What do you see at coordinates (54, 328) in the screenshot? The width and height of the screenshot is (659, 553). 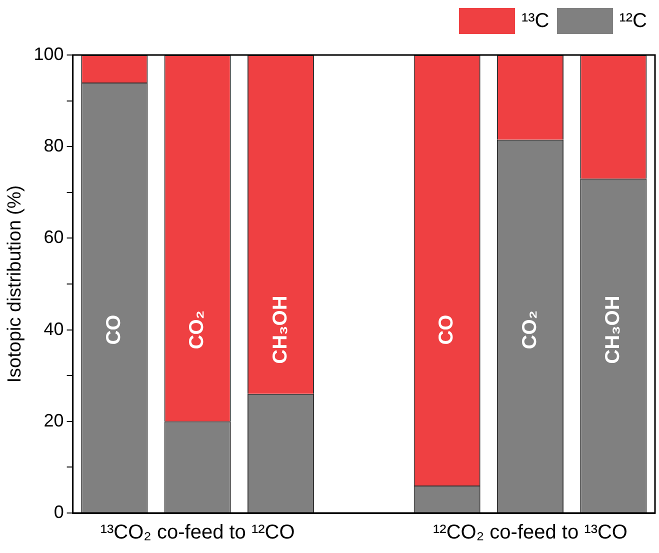 I see `y-tick-label: 40` at bounding box center [54, 328].